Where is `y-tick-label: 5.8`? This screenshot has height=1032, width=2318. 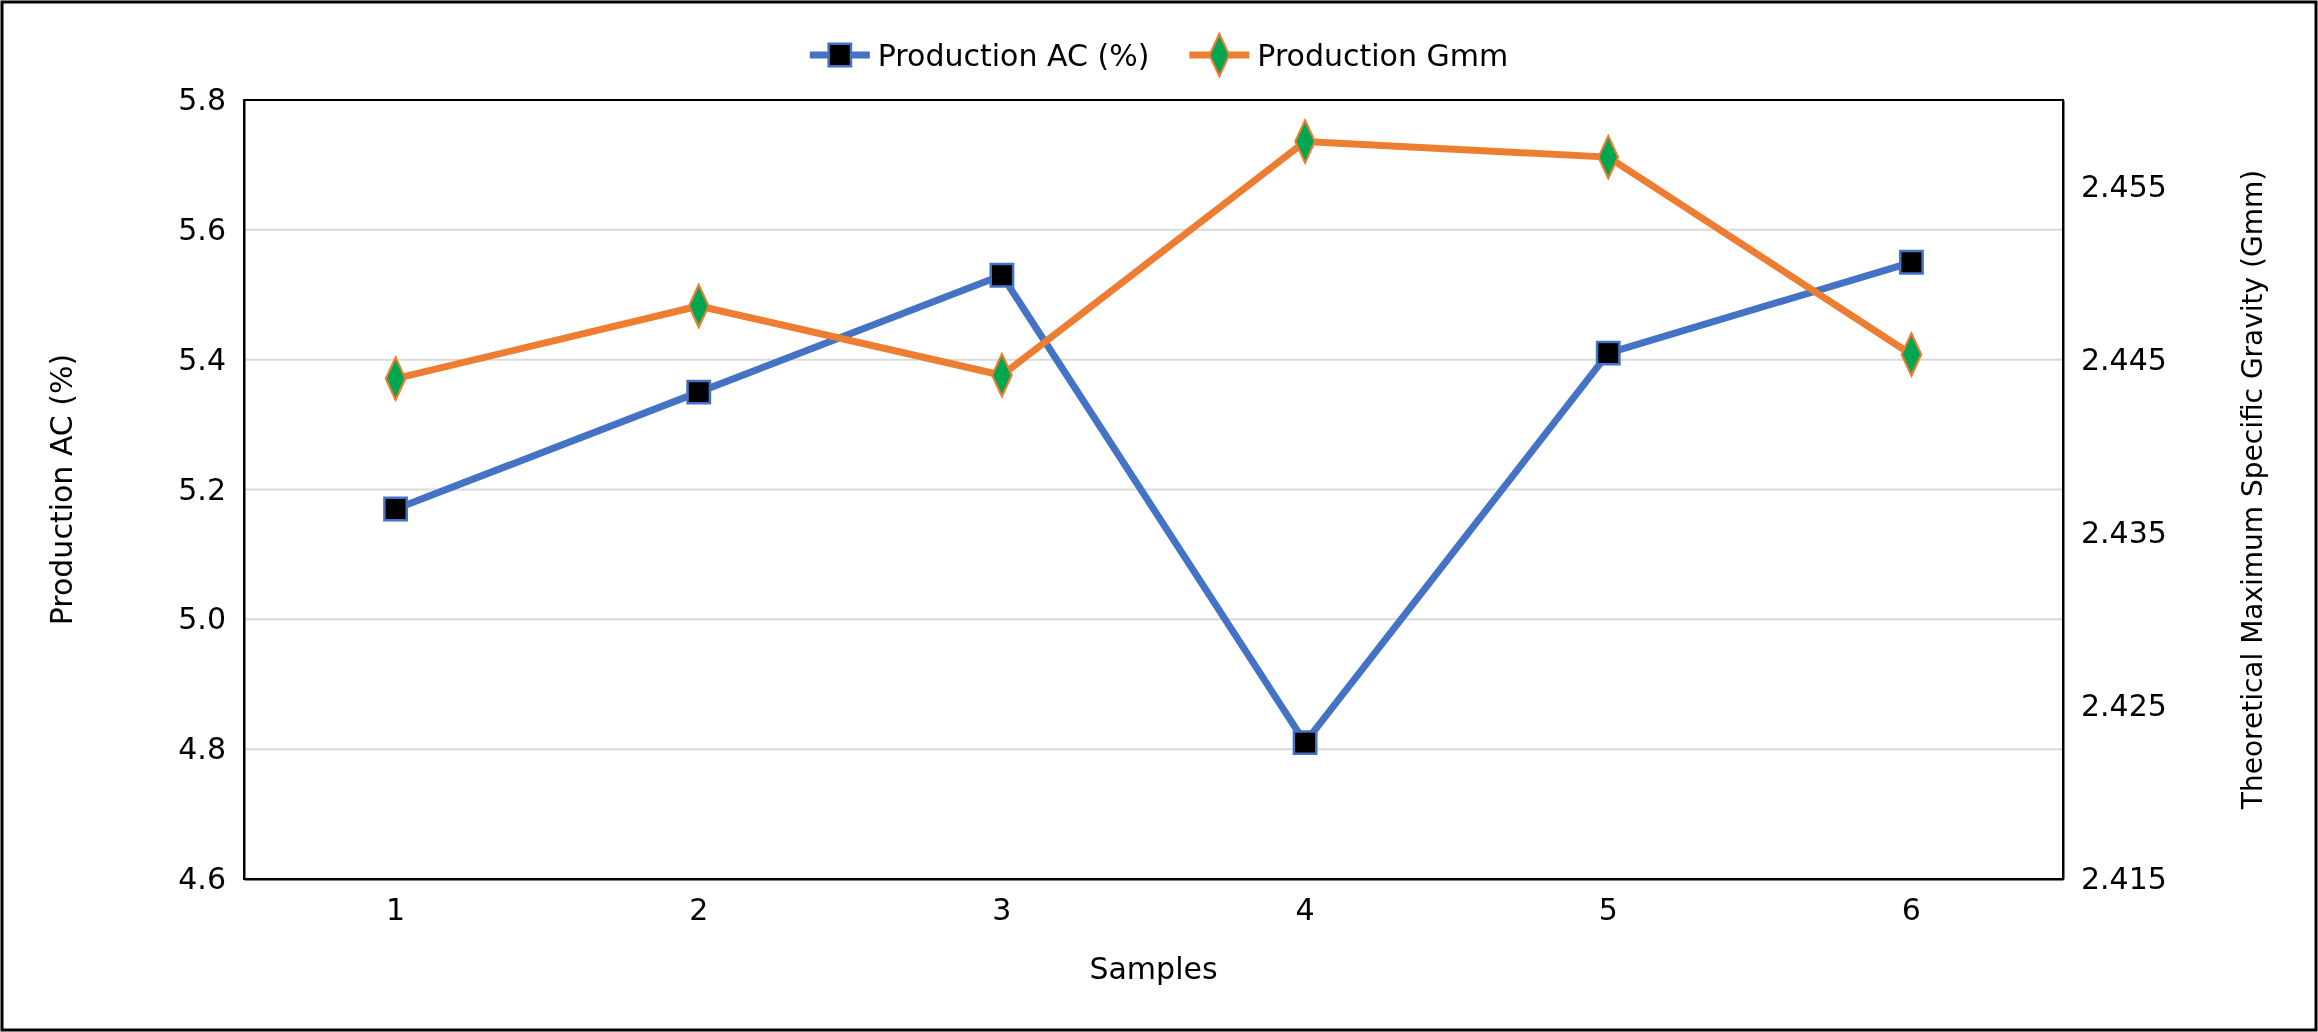
y-tick-label: 5.8 is located at coordinates (202, 100).